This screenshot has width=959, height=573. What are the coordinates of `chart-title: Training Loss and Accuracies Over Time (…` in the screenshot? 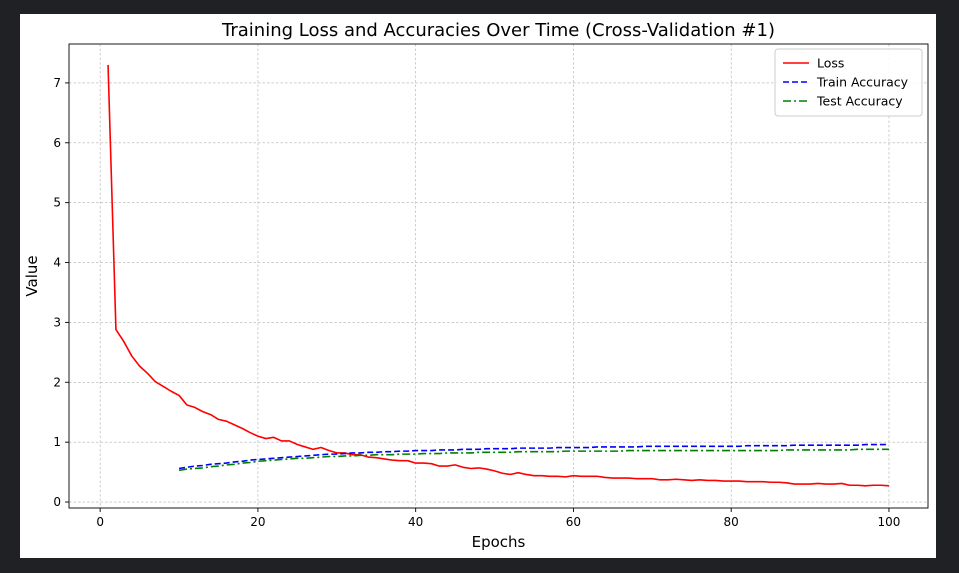 It's located at (498, 30).